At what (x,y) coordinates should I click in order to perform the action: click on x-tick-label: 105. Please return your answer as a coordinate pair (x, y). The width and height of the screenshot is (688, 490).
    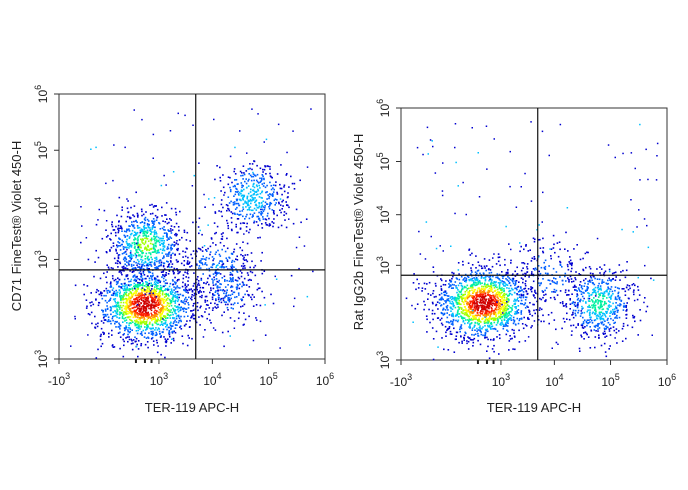
    Looking at the image, I should click on (268, 379).